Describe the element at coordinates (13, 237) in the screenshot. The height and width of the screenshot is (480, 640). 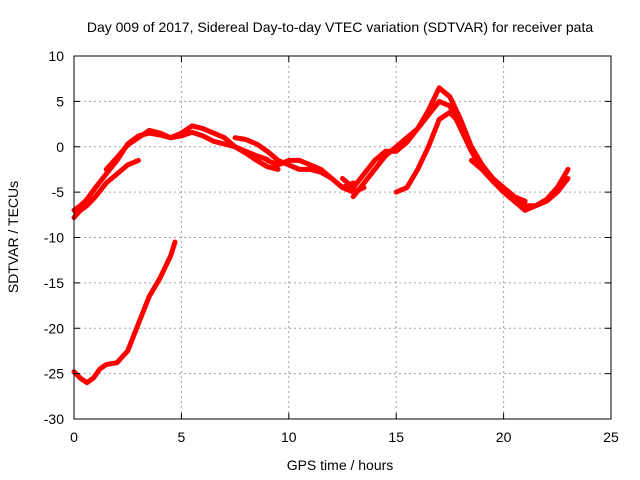
I see `y-axis-label: SDTVAR / TECUs` at that location.